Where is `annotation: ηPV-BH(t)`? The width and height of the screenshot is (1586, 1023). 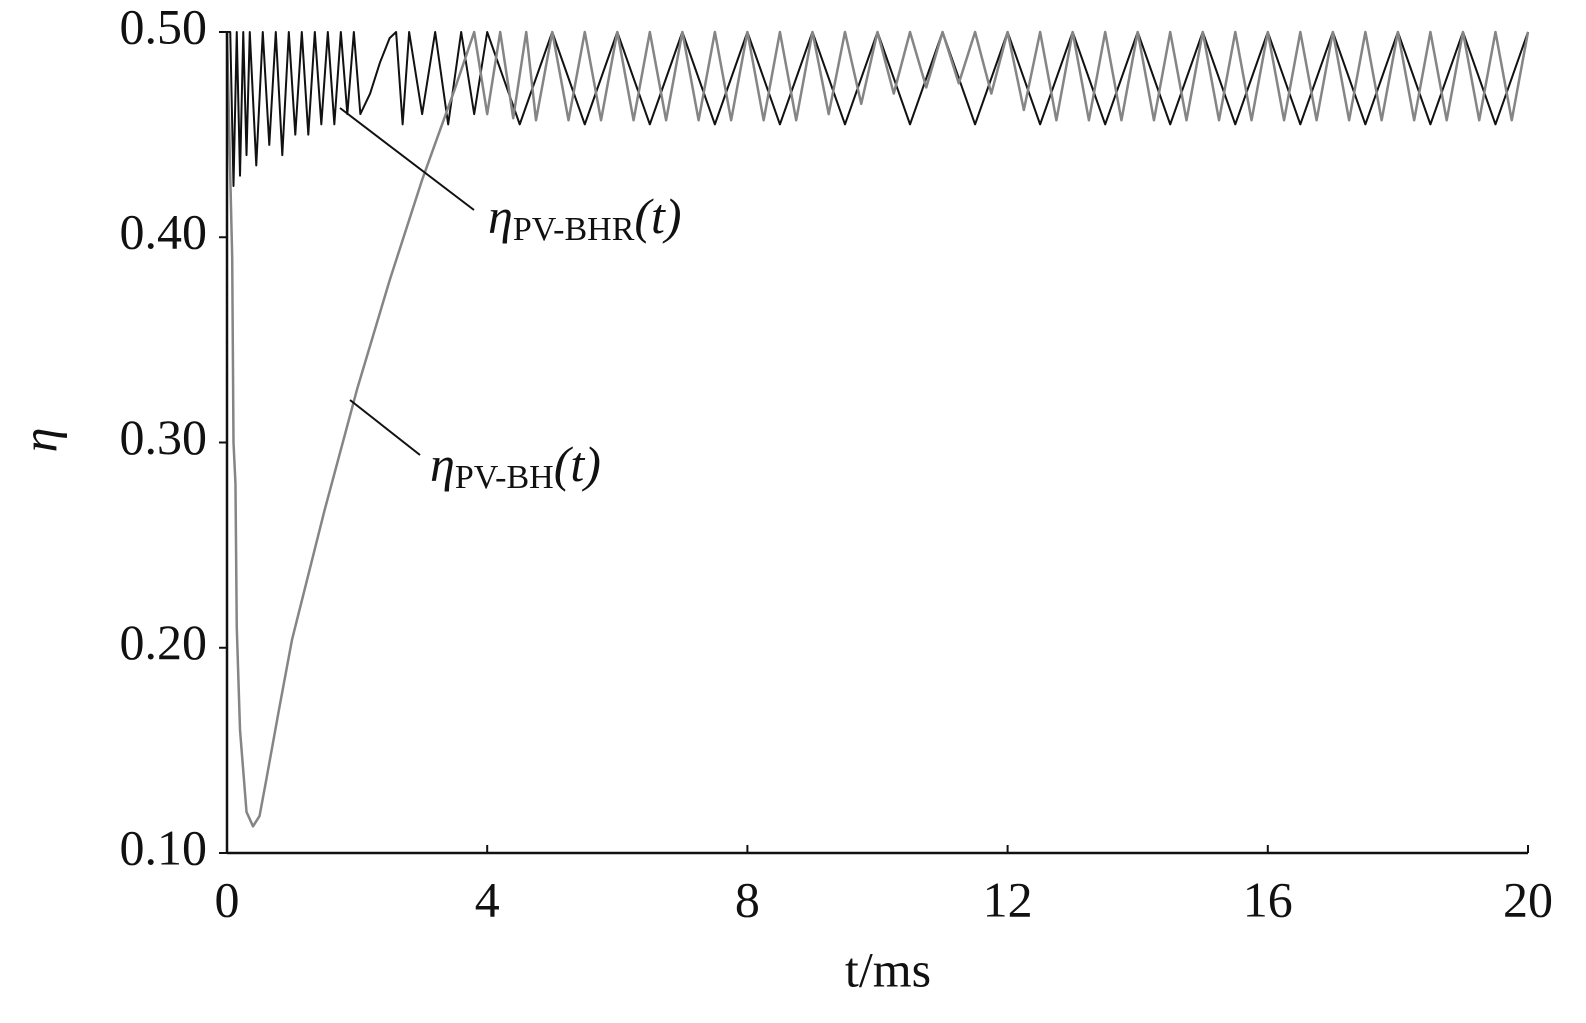
annotation: ηPV-BH(t) is located at coordinates (515, 465).